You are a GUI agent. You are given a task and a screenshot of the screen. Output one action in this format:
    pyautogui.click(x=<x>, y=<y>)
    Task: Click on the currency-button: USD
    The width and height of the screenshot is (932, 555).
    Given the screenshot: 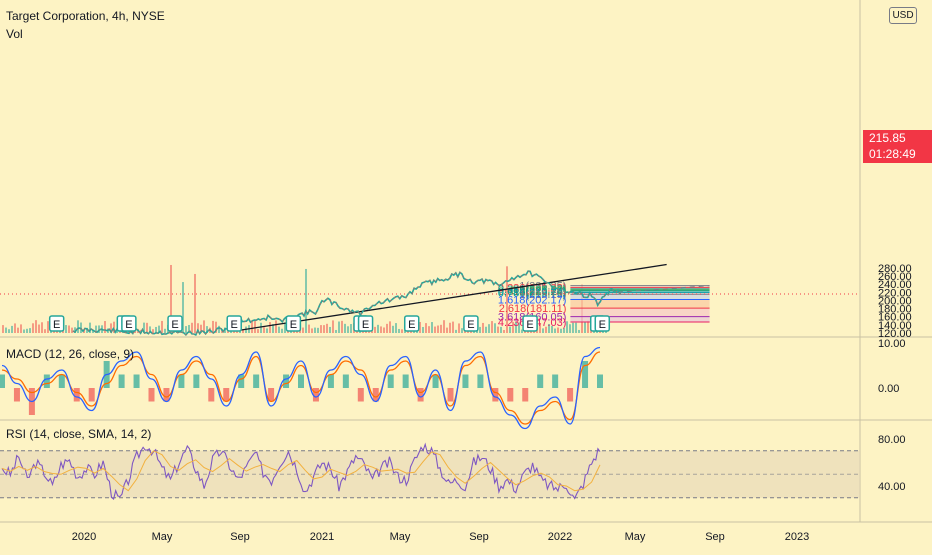 What is the action you would take?
    pyautogui.click(x=903, y=15)
    